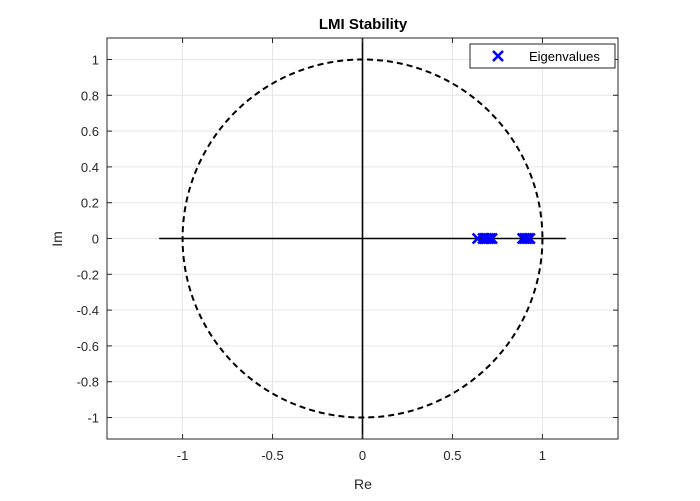  I want to click on legend-x-marker, so click(498, 56).